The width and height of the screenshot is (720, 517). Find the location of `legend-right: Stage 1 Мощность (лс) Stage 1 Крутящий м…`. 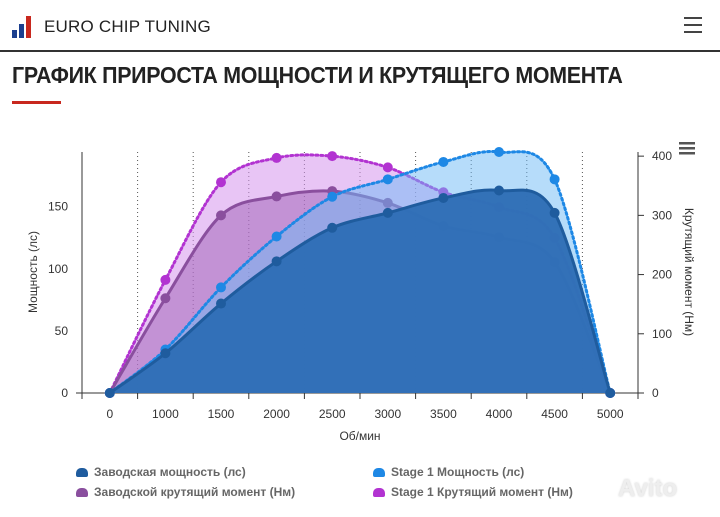

legend-right: Stage 1 Мощность (лс) Stage 1 Крутящий м… is located at coordinates (473, 482).